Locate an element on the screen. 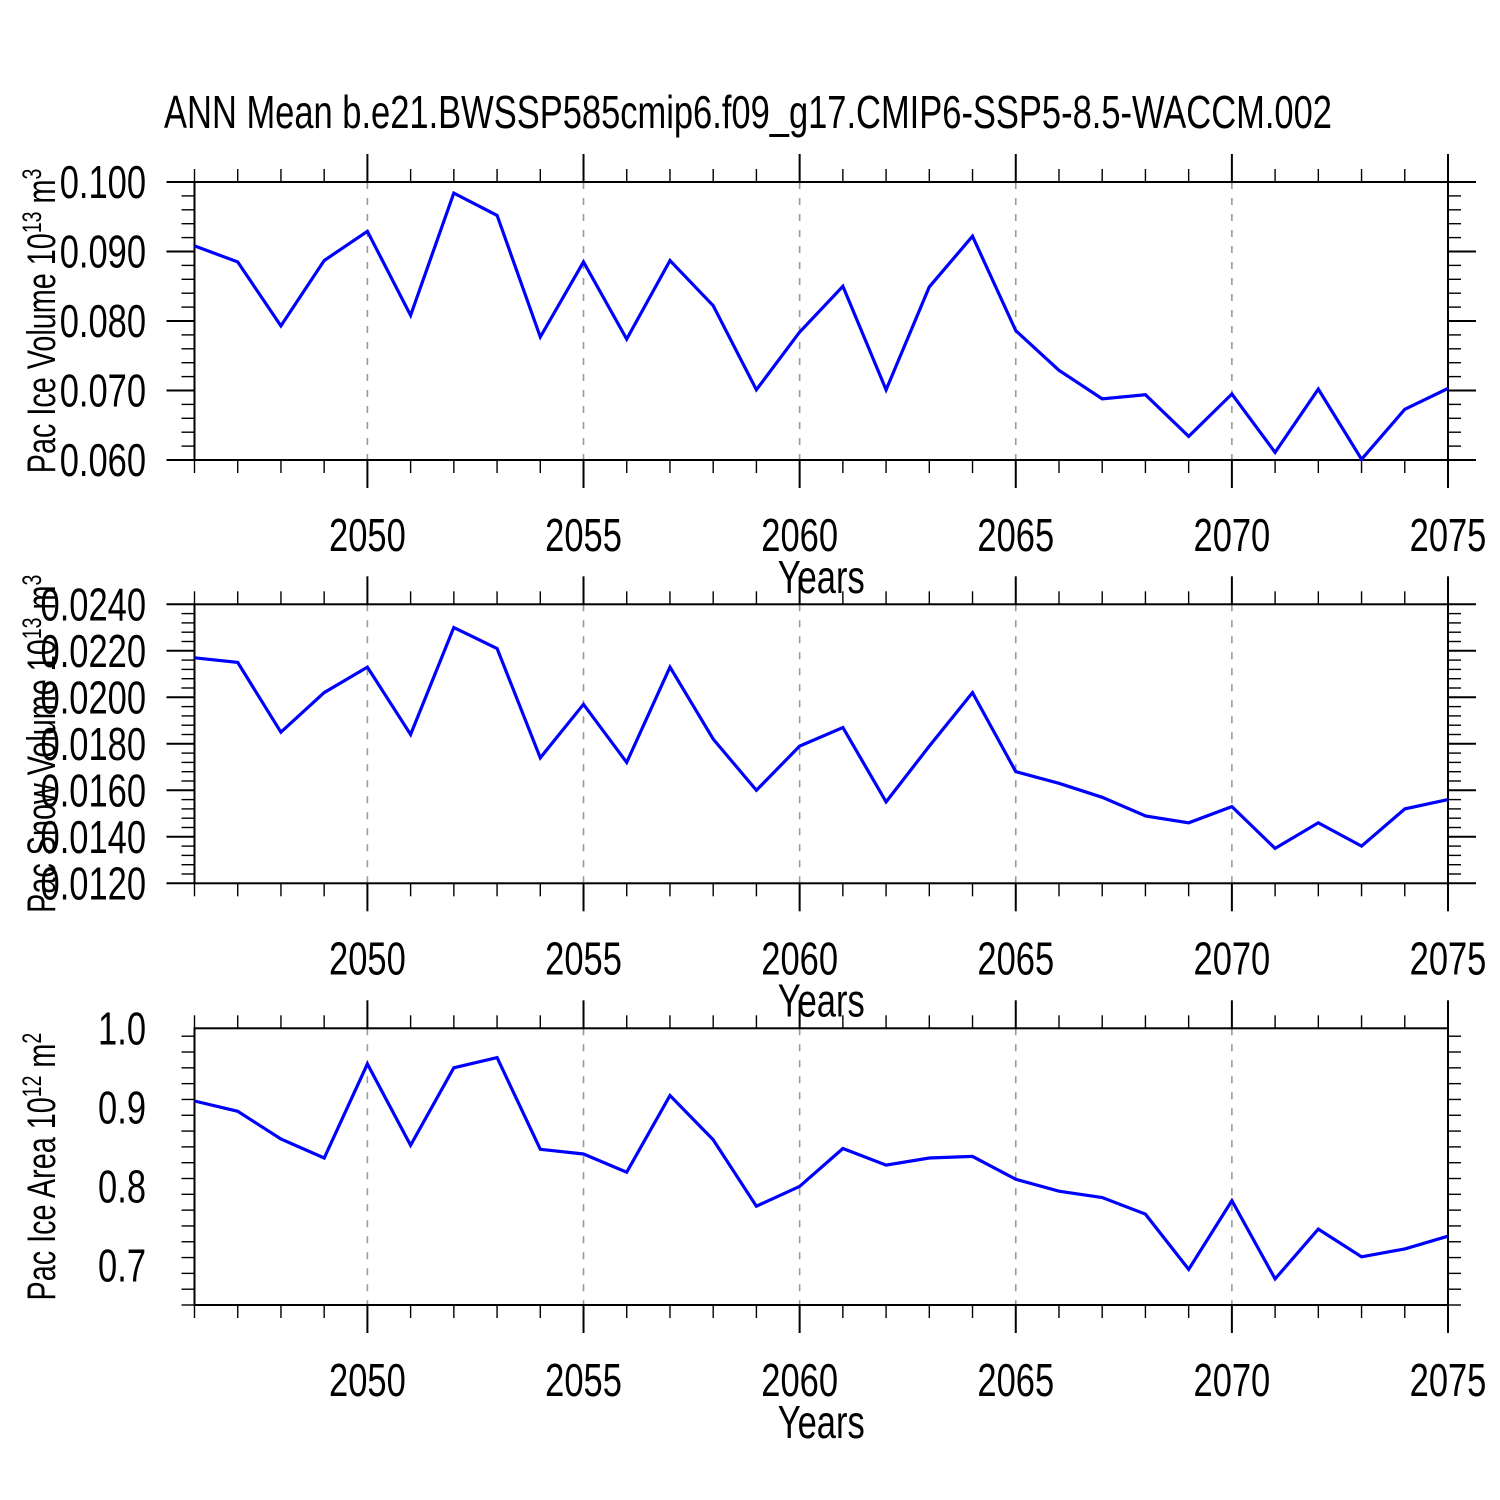 Image resolution: width=1500 pixels, height=1500 pixels. y-axis-title: Pac Ice Area 1012 m2 is located at coordinates (40, 1167).